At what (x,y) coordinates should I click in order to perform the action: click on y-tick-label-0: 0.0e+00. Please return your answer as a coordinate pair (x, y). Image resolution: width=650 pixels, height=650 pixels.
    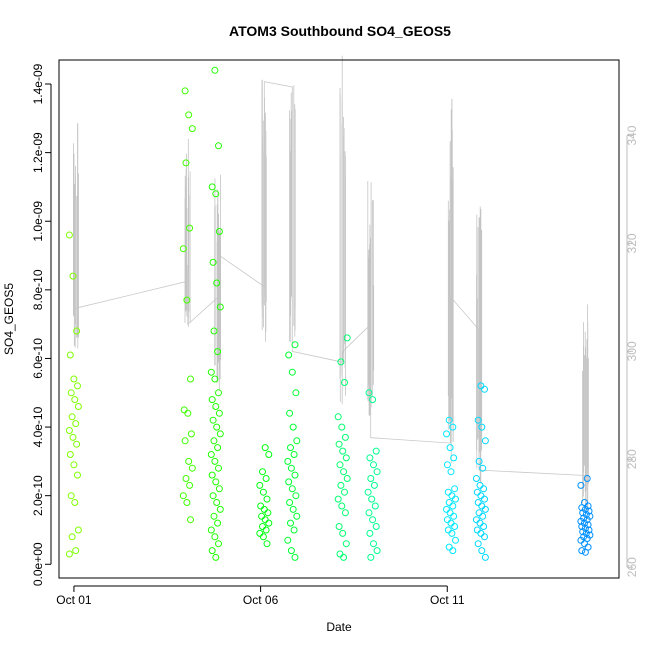
    Looking at the image, I should click on (38, 564).